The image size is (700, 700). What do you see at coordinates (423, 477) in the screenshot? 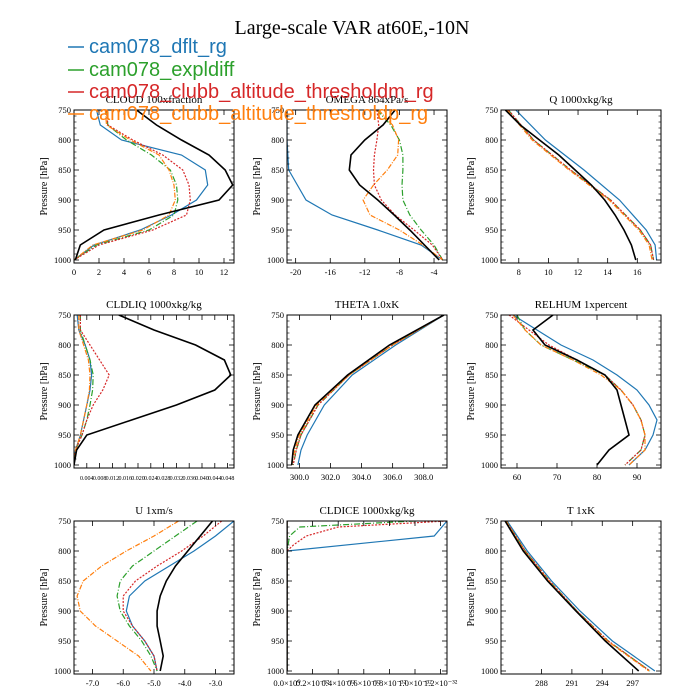
I see `x-tick-label: 308.0` at bounding box center [423, 477].